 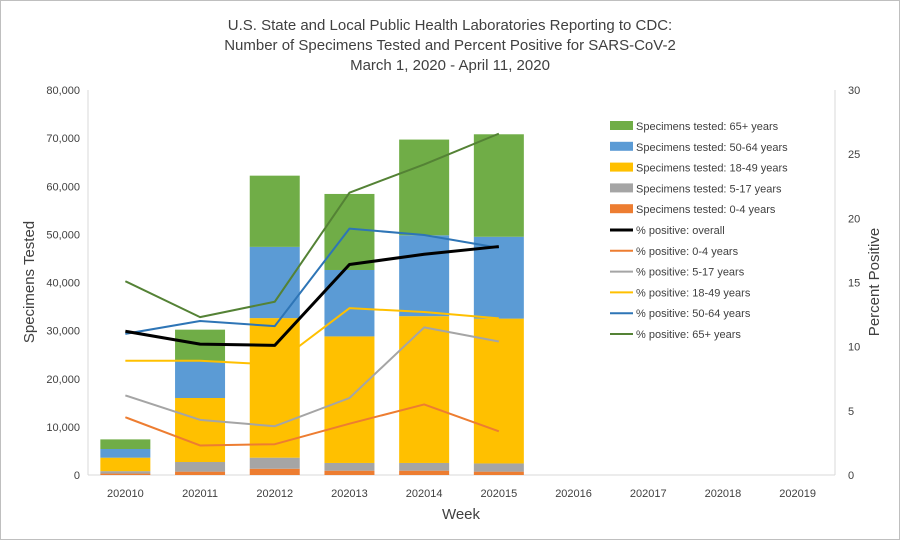 I want to click on chart-title-line: March 1, 2020 - April 11, 2020, so click(x=450, y=65).